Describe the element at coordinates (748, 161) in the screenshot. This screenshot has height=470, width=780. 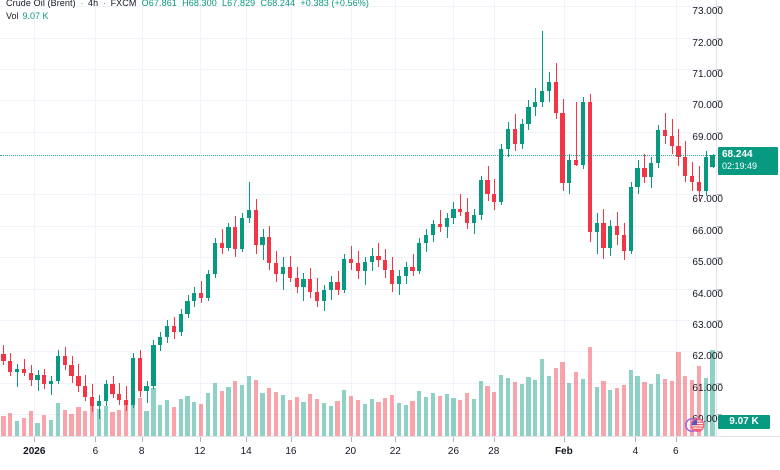
I see `current-price-badge: 68.244 02:19:49` at that location.